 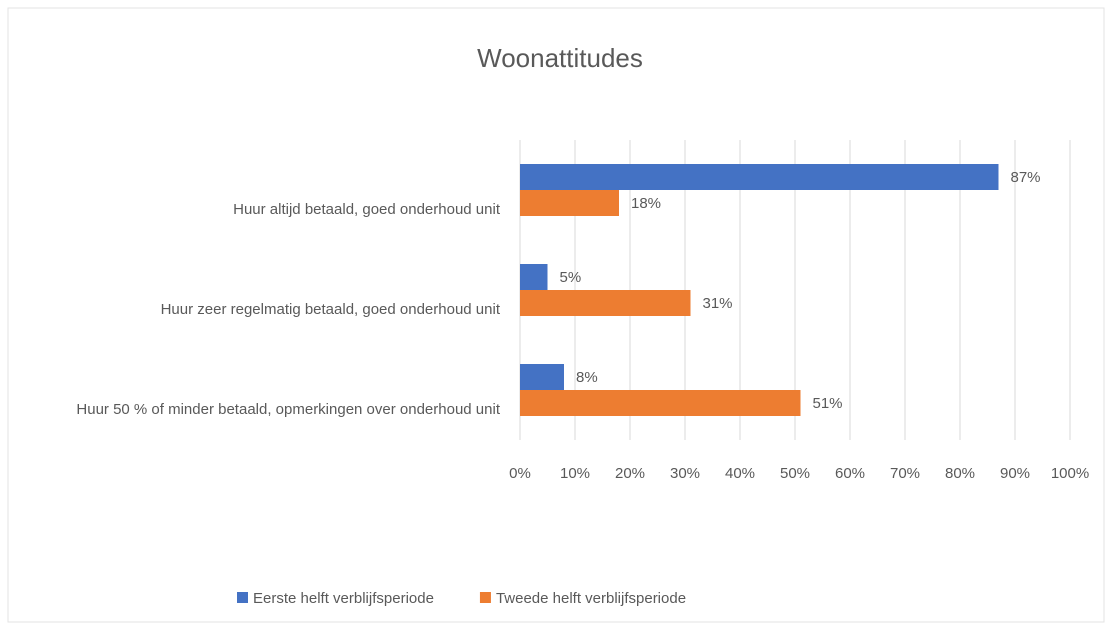 I want to click on x-tick-label: 80%, so click(x=960, y=473).